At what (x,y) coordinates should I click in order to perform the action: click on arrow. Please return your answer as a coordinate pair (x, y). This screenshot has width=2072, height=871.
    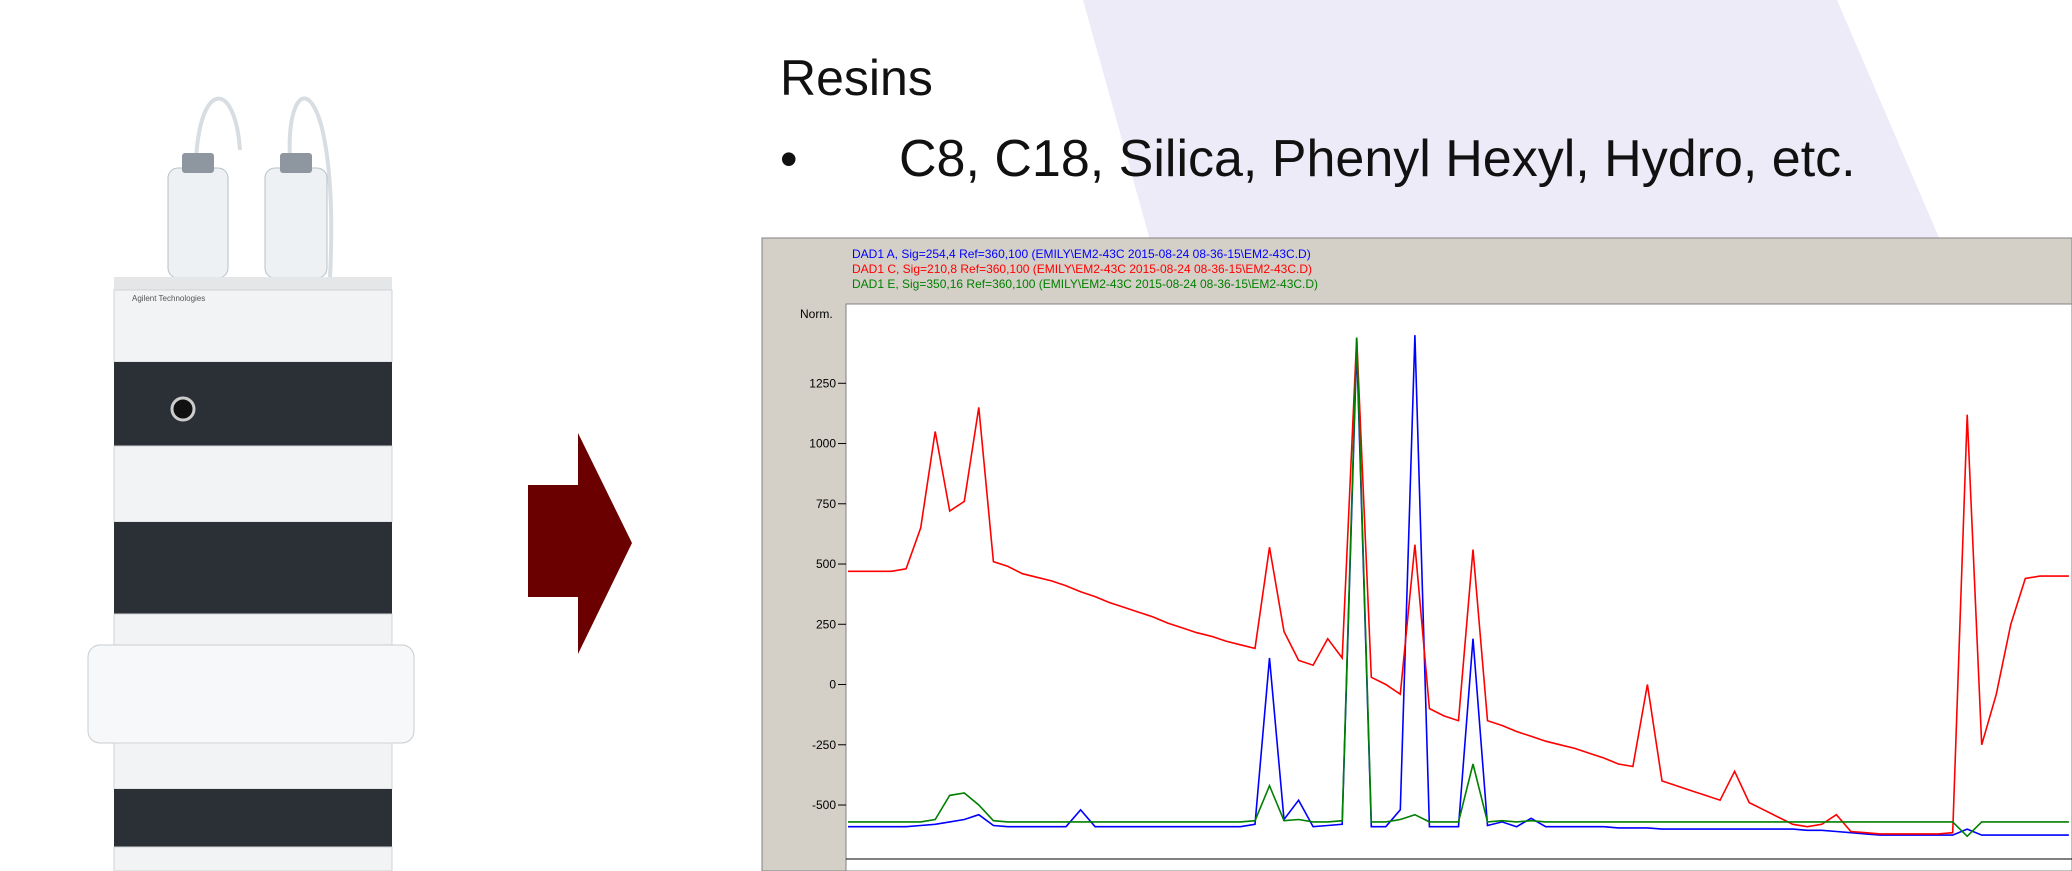
    Looking at the image, I should click on (580, 543).